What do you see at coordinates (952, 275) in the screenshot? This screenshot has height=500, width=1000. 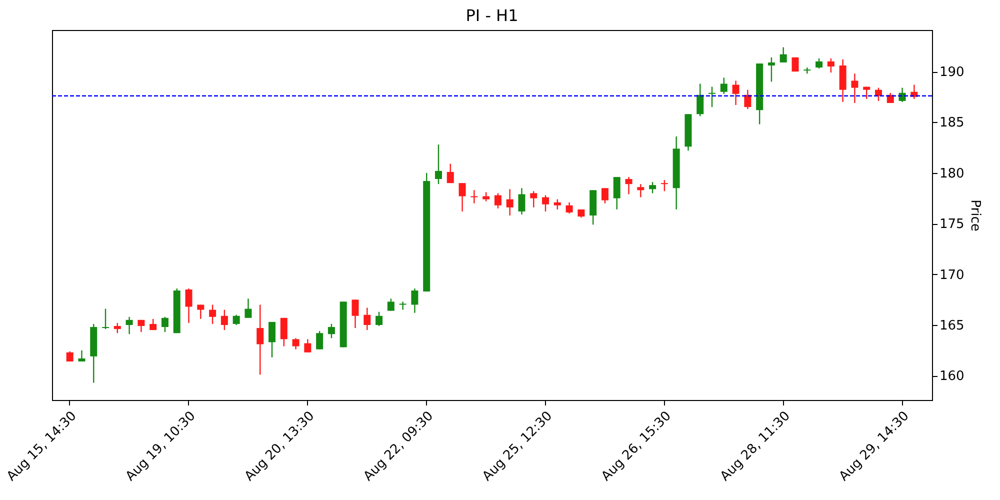 I see `y-tick-label: 170` at bounding box center [952, 275].